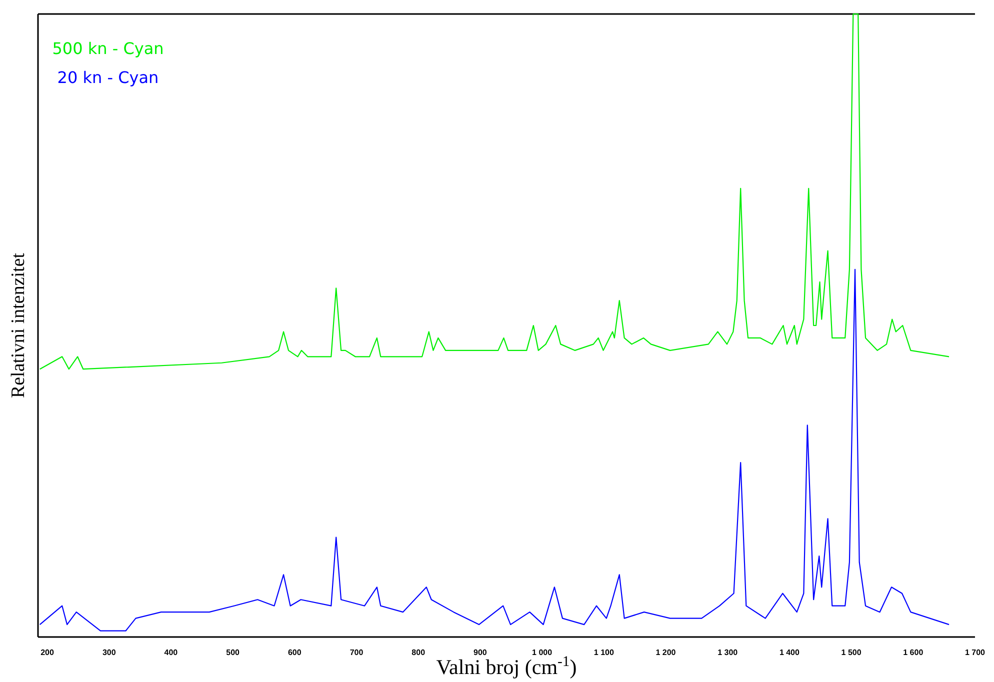 The height and width of the screenshot is (682, 994). Describe the element at coordinates (913, 652) in the screenshot. I see `x-tick-label: 1 600` at that location.